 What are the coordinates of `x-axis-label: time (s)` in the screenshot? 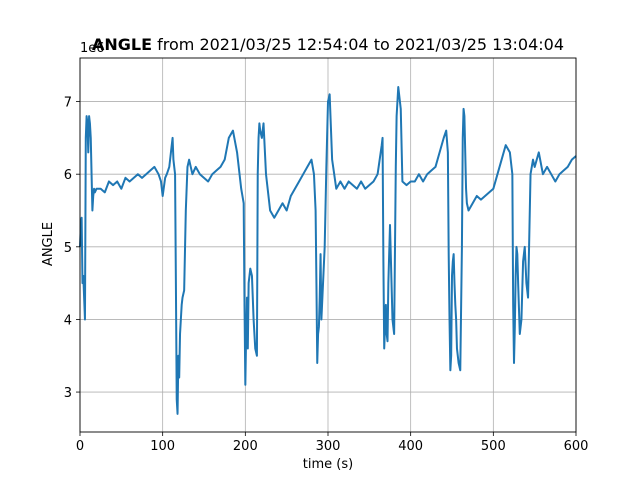 It's located at (328, 464).